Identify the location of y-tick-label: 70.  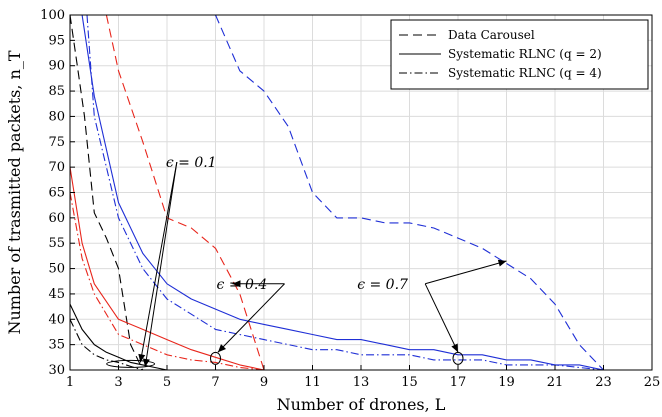
(56, 167).